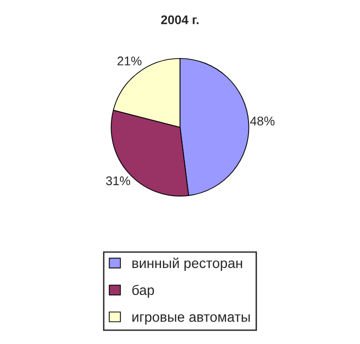 Image resolution: width=360 pixels, height=344 pixels. Describe the element at coordinates (262, 121) in the screenshot. I see `data-label: 48%` at that location.